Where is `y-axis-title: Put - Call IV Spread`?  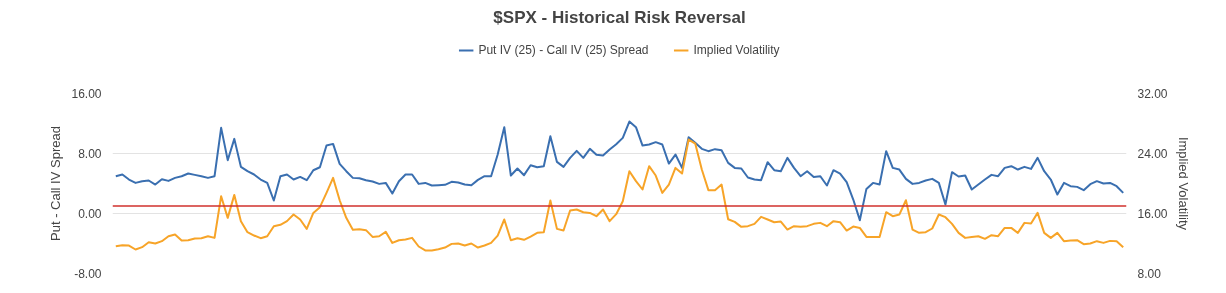 y-axis-title: Put - Call IV Spread is located at coordinates (56, 183).